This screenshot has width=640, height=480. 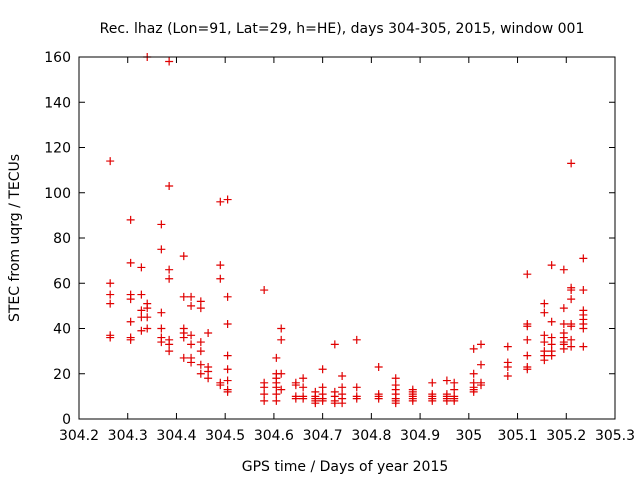 What do you see at coordinates (62, 239) in the screenshot?
I see `y-tick-label: 80` at bounding box center [62, 239].